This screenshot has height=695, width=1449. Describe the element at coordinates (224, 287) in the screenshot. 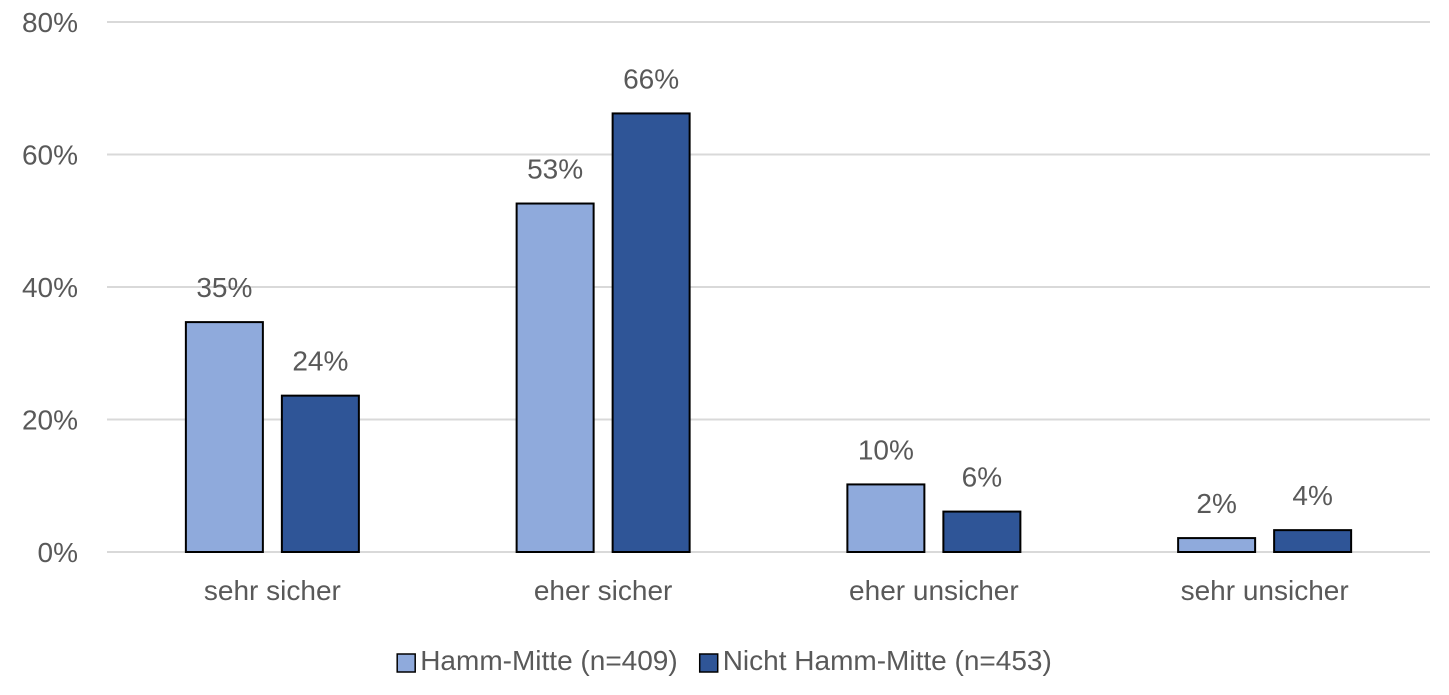

I see `data-label: 35%` at that location.